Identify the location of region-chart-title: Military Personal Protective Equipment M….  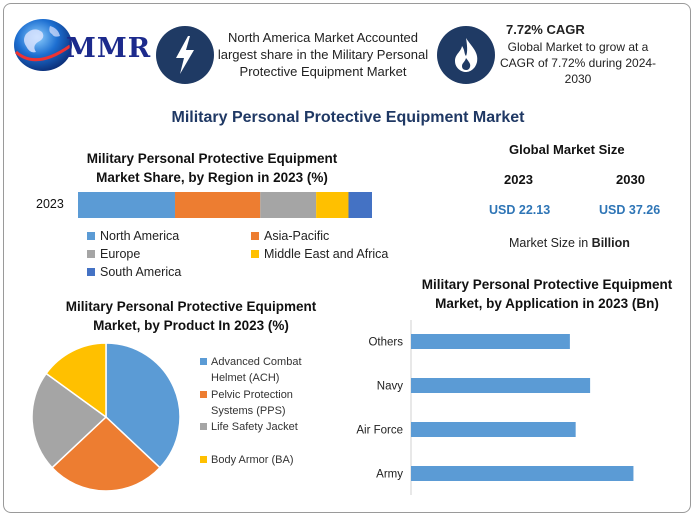
(212, 168).